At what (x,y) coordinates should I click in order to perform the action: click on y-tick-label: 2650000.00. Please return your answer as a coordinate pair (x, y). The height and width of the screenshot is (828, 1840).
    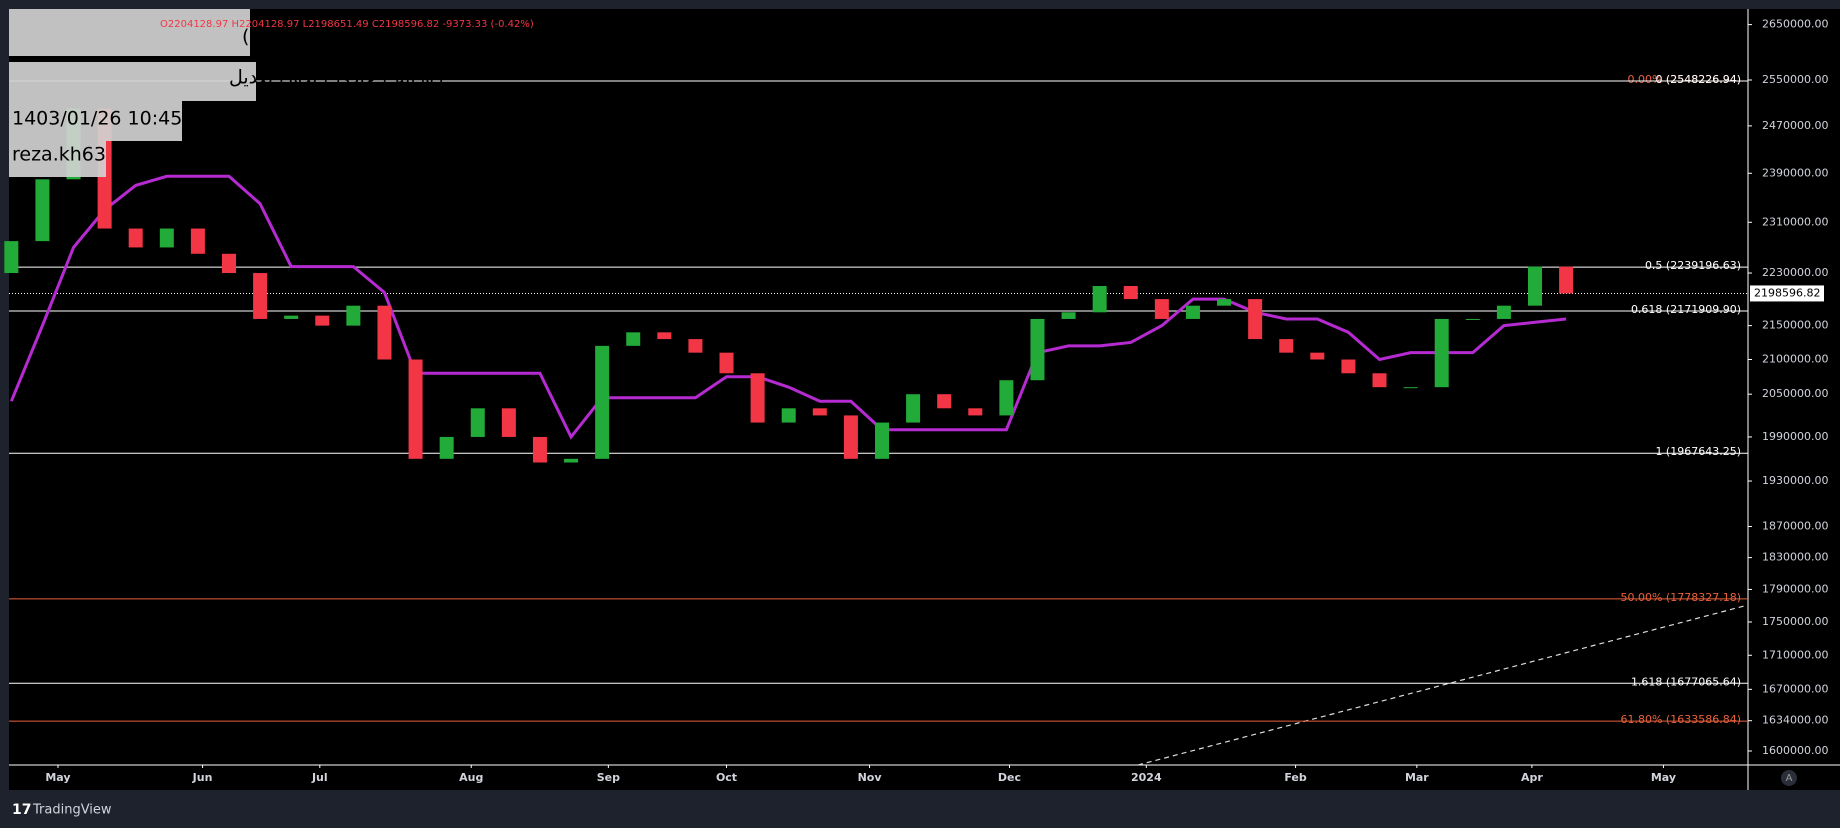
    Looking at the image, I should click on (1795, 24).